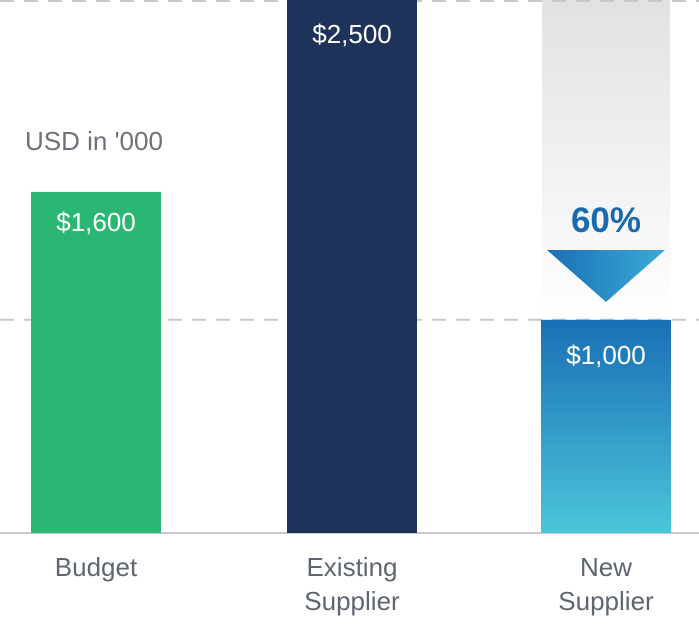 The width and height of the screenshot is (699, 625). What do you see at coordinates (606, 601) in the screenshot?
I see `category-label-2-1: Supplier` at bounding box center [606, 601].